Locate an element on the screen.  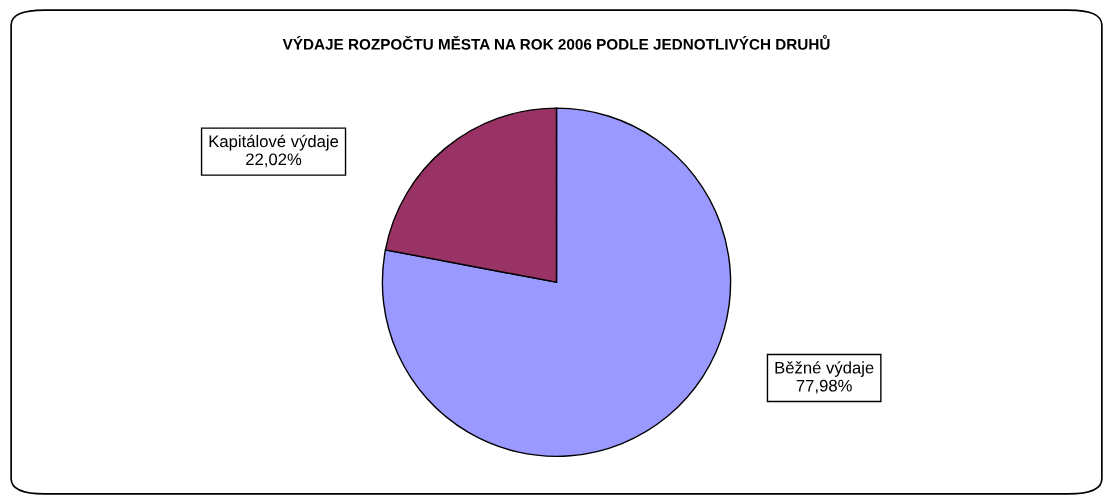
slice-label: Běžné výdaje is located at coordinates (824, 369).